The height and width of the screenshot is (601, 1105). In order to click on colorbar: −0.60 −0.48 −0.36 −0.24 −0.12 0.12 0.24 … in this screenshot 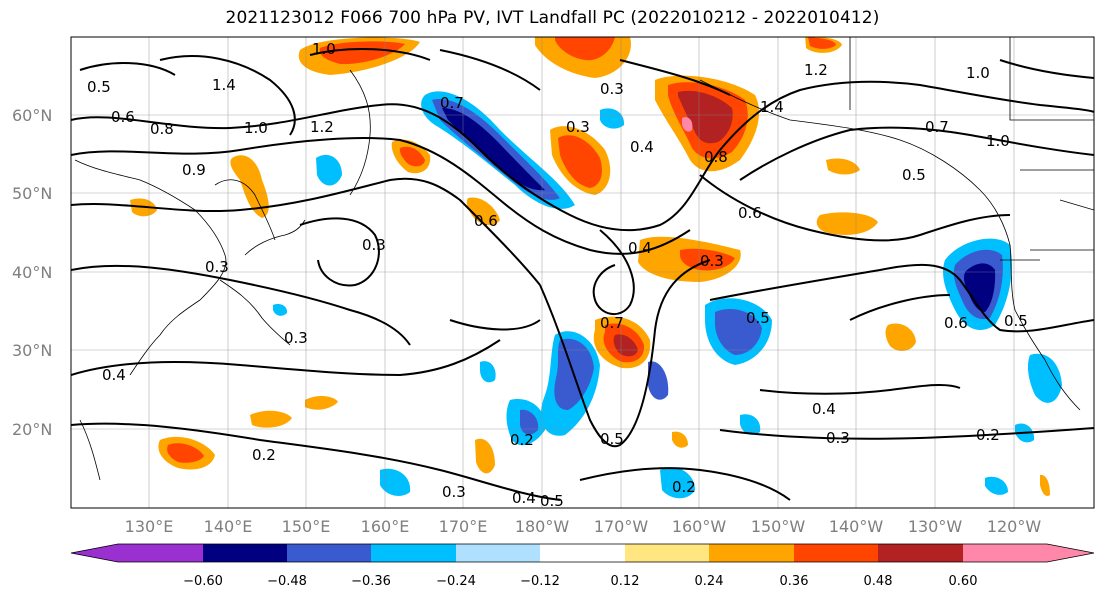, I will do `click(582, 566)`.